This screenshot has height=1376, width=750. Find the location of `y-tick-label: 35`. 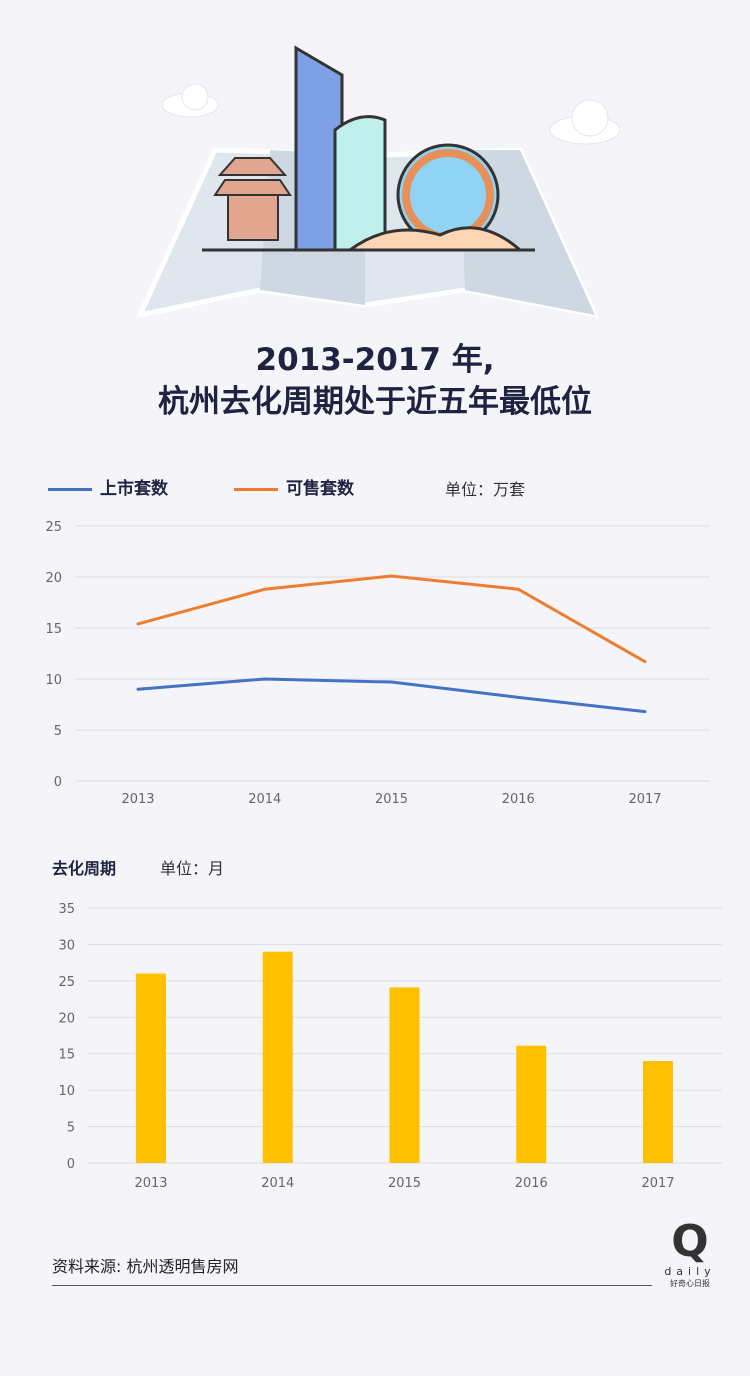

y-tick-label: 35 is located at coordinates (66, 909).